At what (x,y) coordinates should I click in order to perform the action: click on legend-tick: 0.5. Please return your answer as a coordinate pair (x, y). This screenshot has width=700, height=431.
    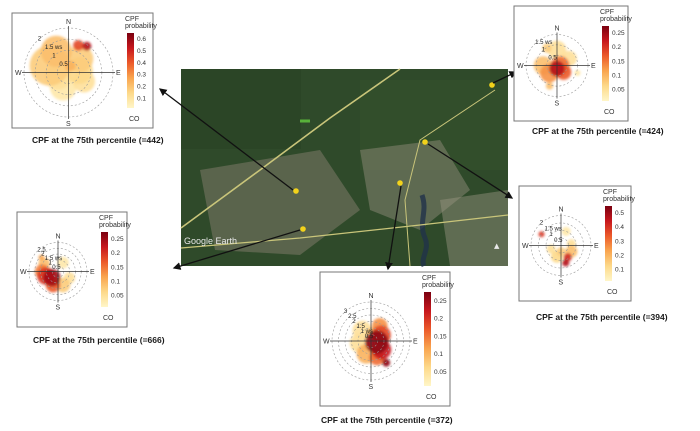
    Looking at the image, I should click on (619, 213).